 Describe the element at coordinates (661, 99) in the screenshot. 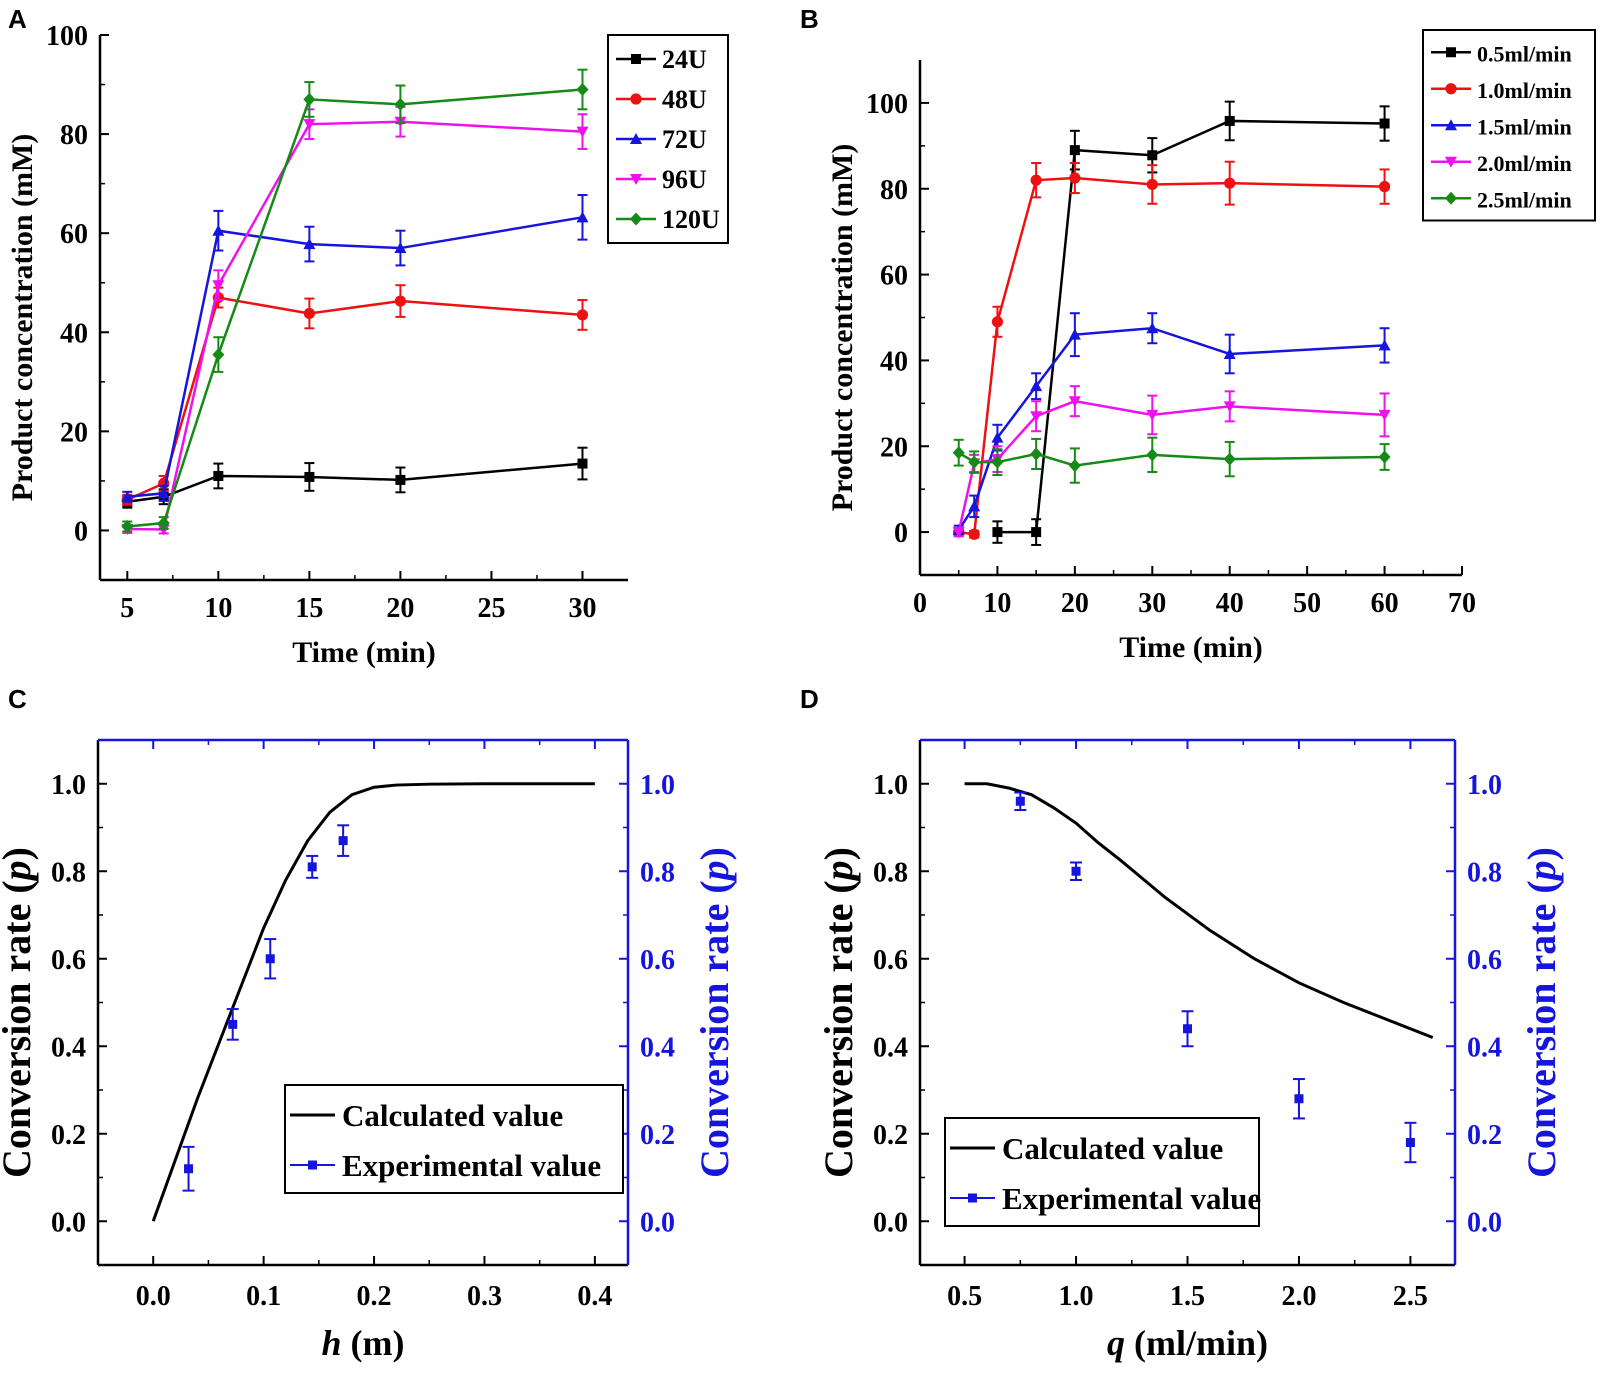

I see `legend-item: 48U` at that location.